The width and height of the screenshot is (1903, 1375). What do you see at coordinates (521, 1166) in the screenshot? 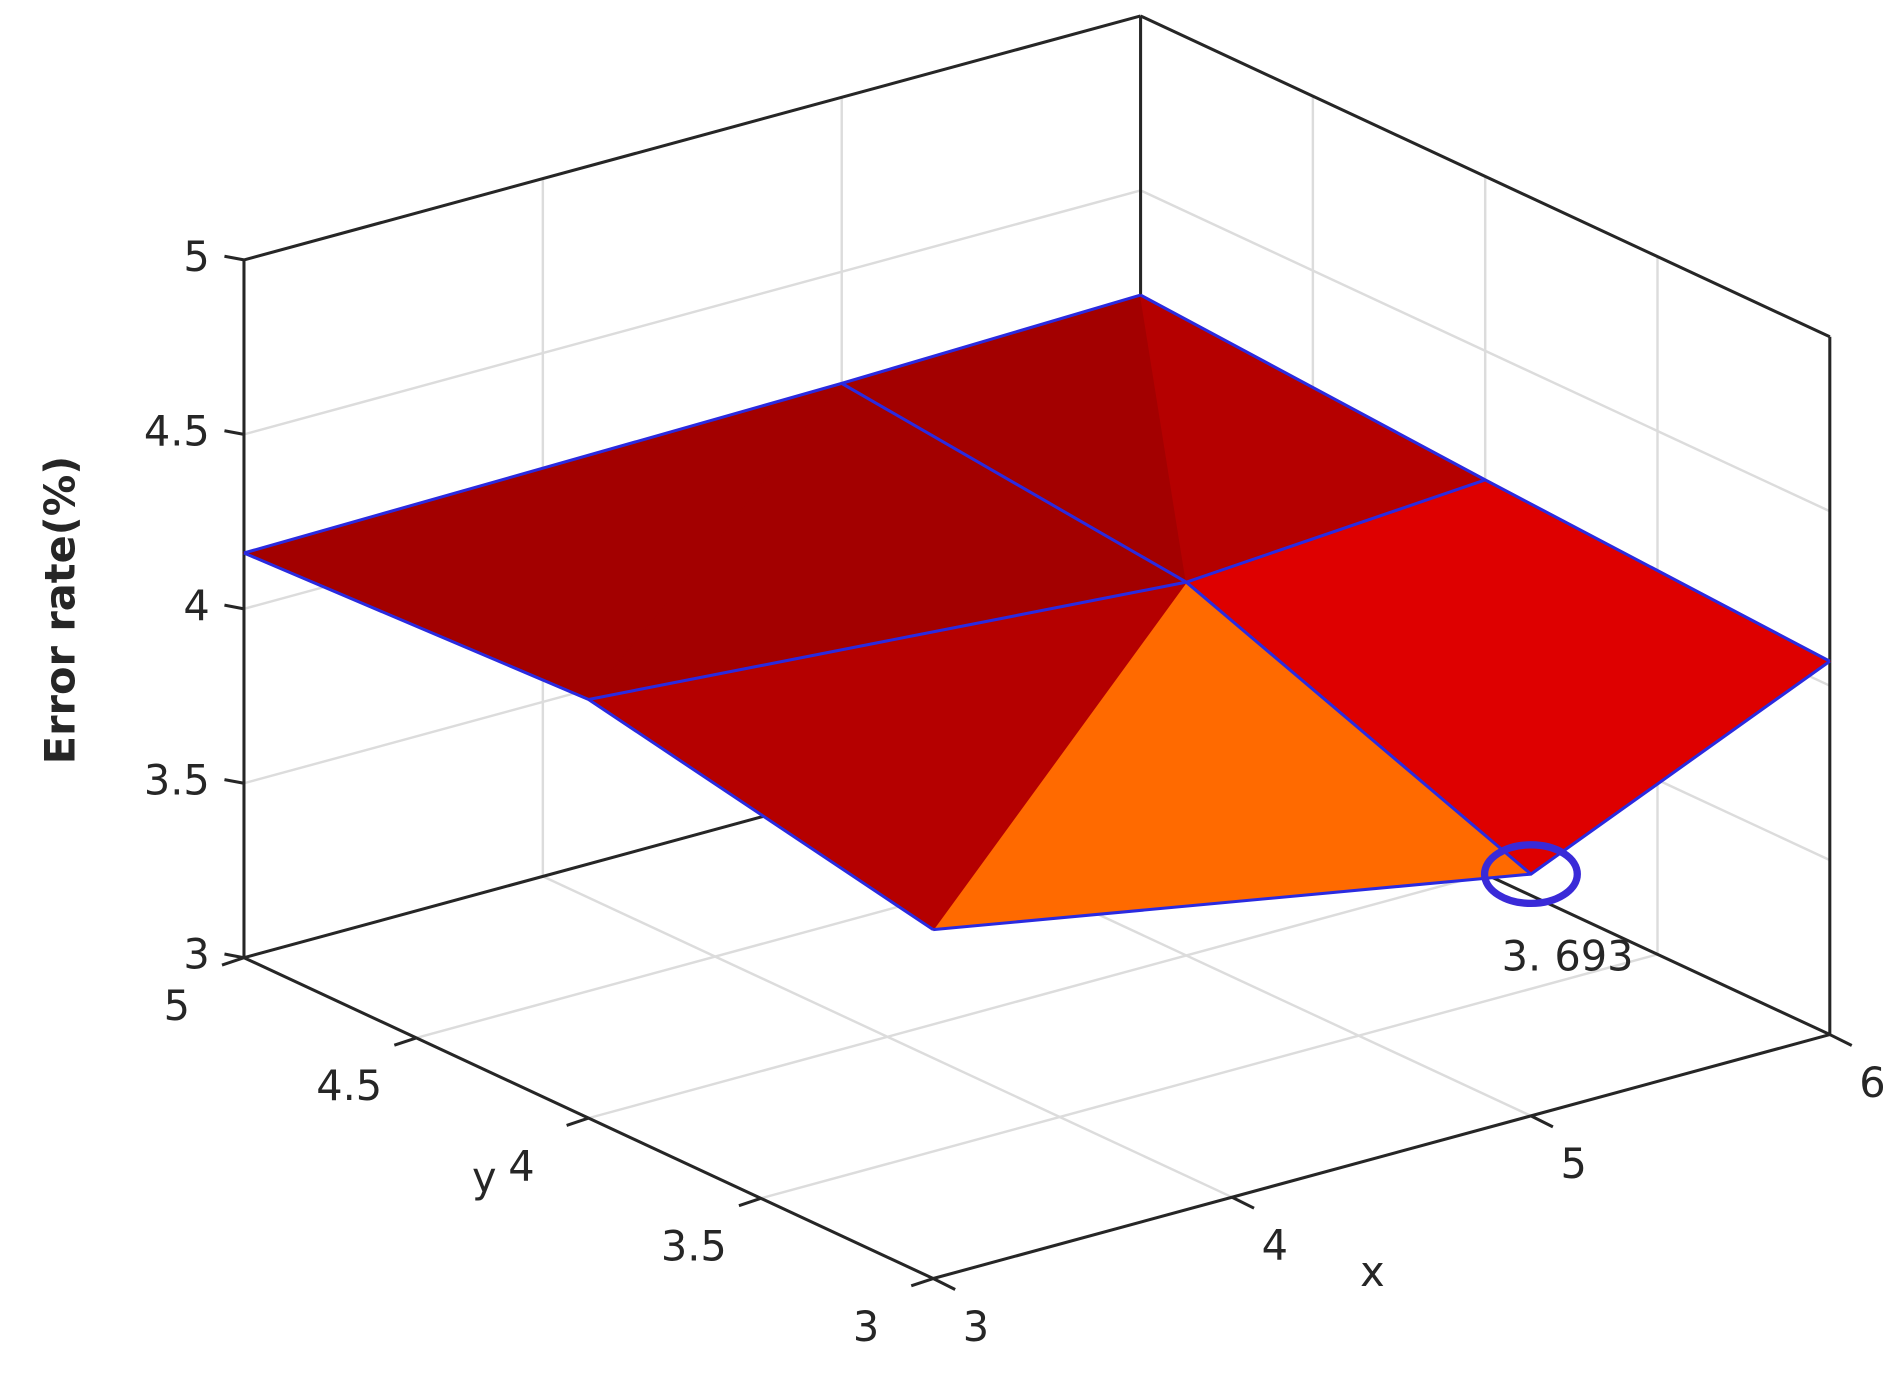
I see `y-tick-label: 4` at bounding box center [521, 1166].